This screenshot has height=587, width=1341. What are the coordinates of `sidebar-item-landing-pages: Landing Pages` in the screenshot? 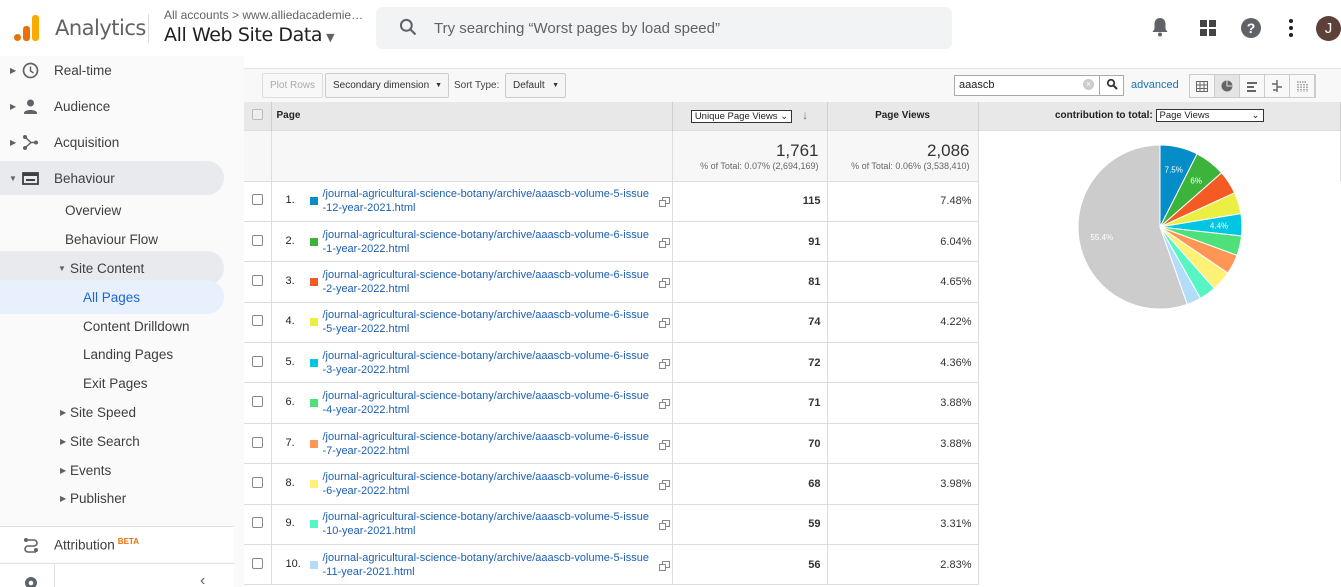 It's located at (112, 354).